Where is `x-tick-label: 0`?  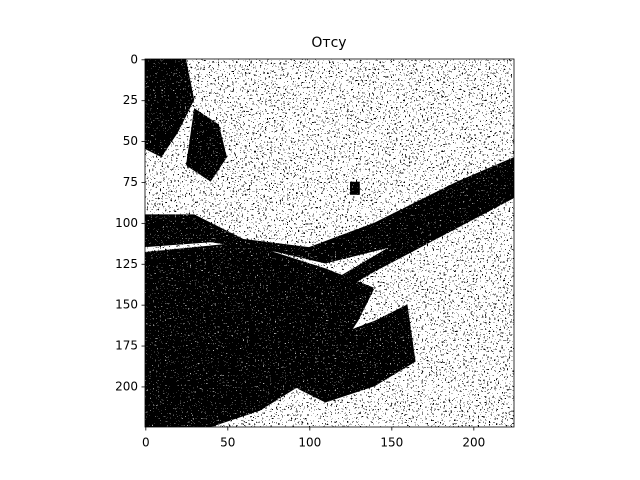
x-tick-label: 0 is located at coordinates (146, 443).